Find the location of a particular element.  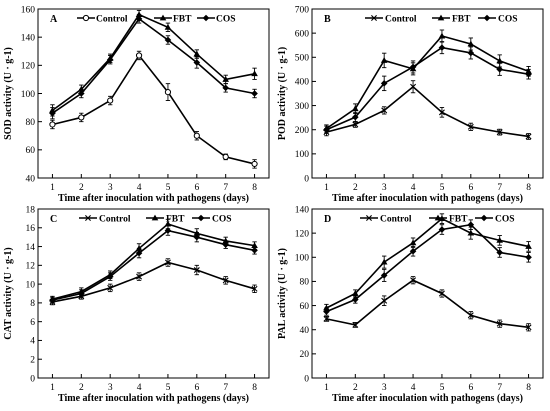

panel-d-legend-label: COS is located at coordinates (505, 219).